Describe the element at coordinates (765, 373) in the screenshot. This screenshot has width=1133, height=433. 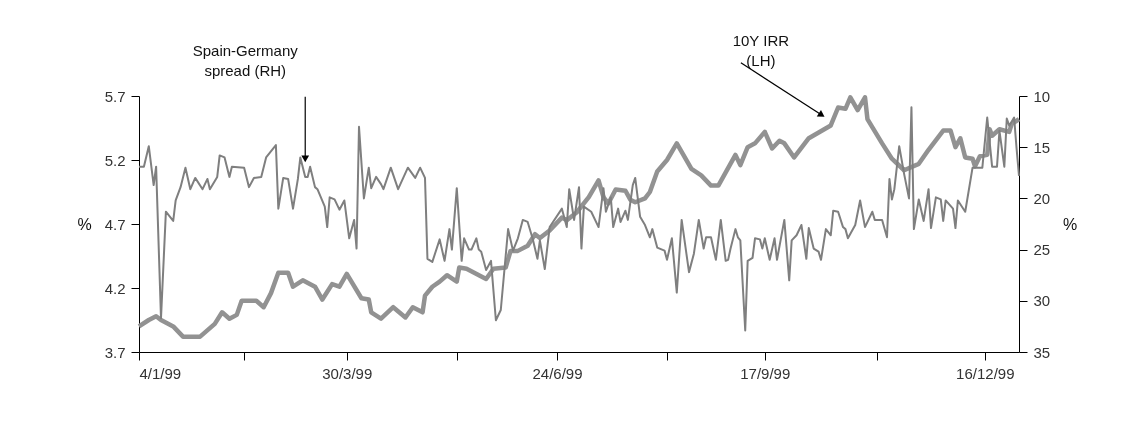
I see `x-tick-label: 17/9/99` at that location.